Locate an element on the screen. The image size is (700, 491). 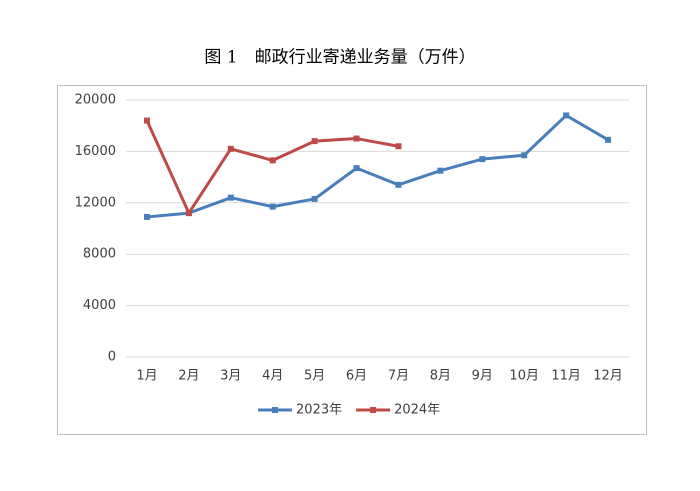
x-tick-label: 1月 is located at coordinates (146, 376).